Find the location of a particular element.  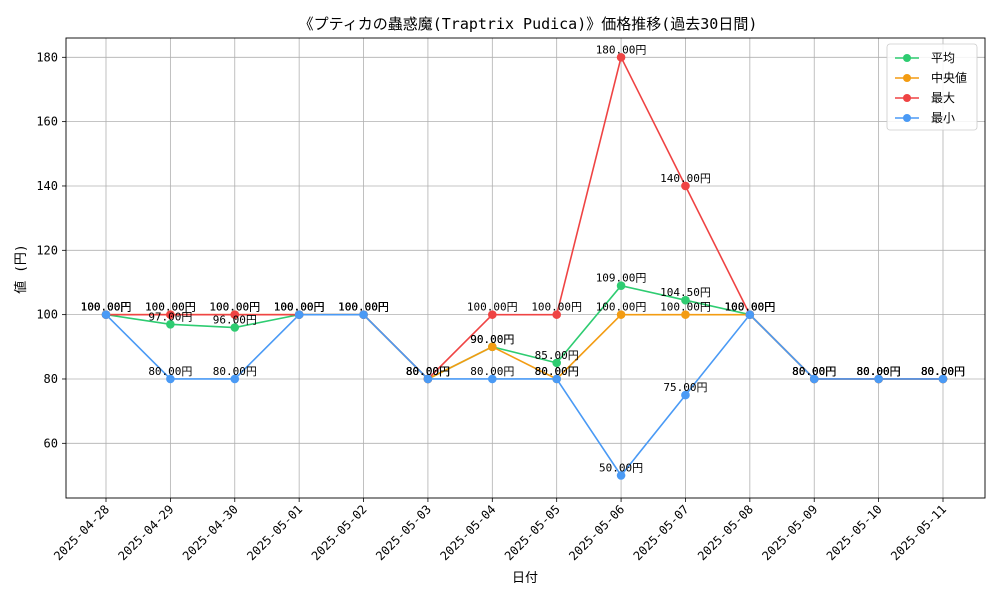

data-label: 109.00円 is located at coordinates (621, 278).